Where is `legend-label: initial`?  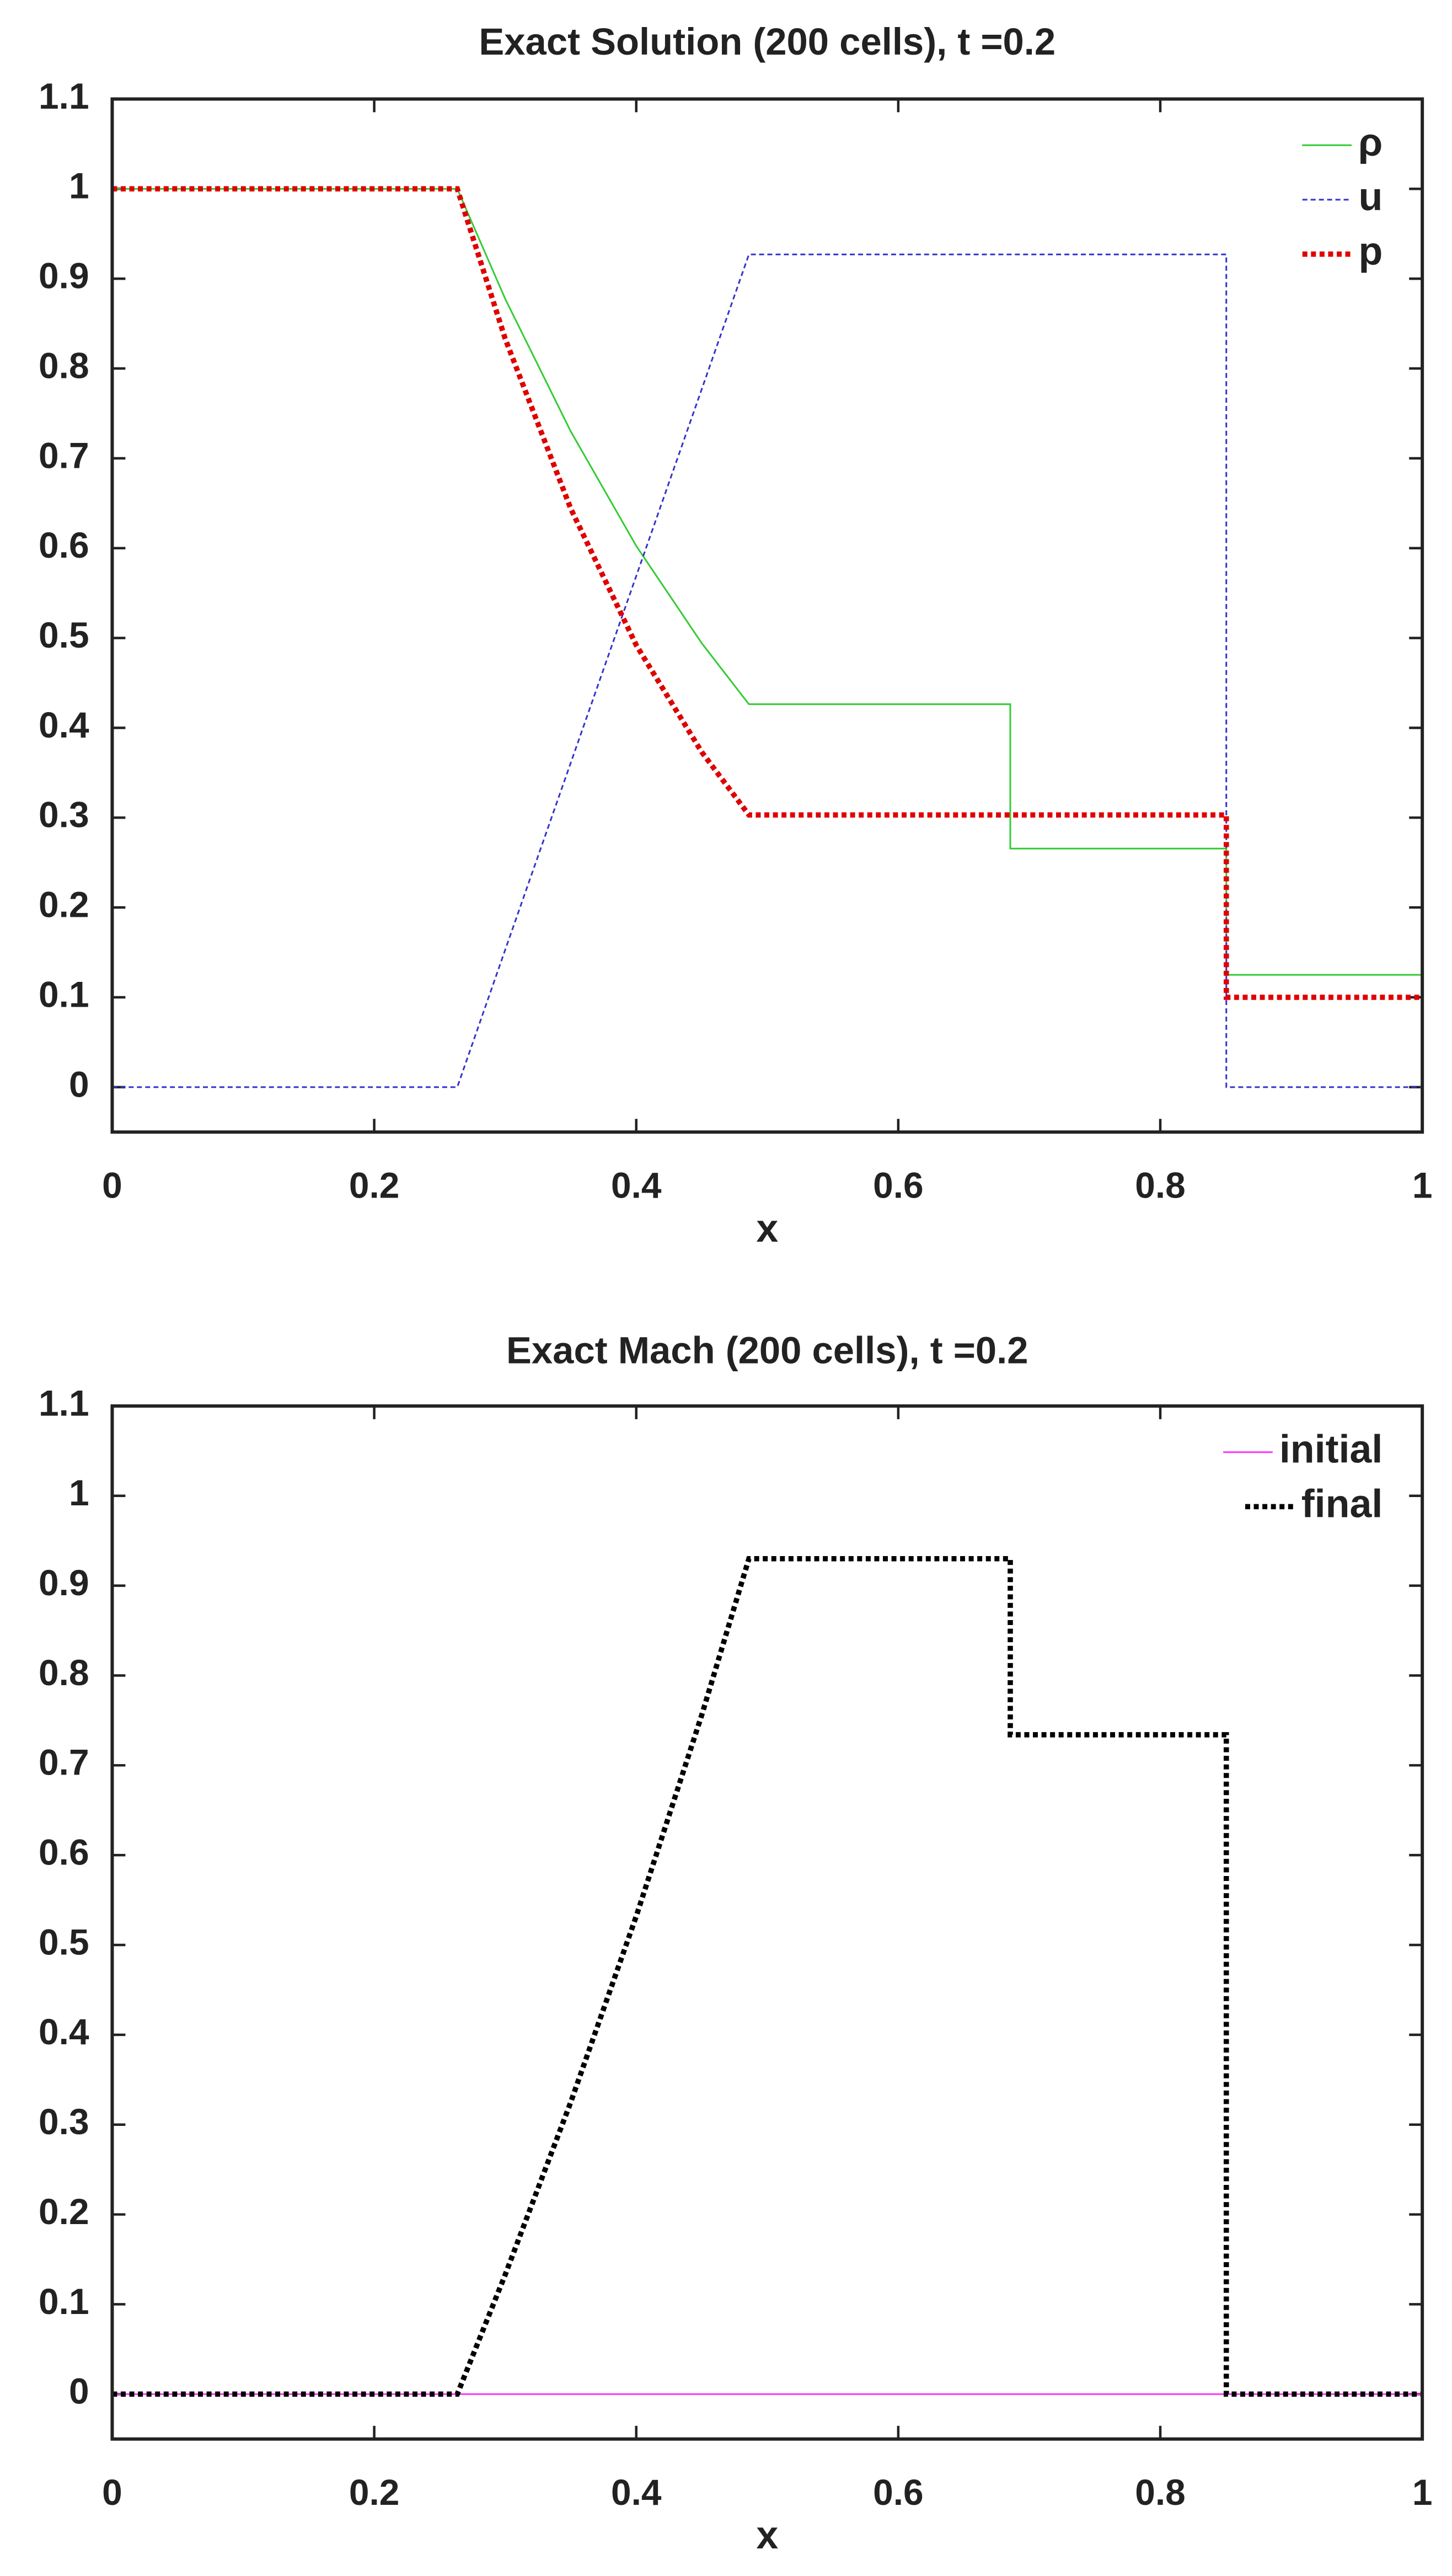 legend-label: initial is located at coordinates (1331, 1450).